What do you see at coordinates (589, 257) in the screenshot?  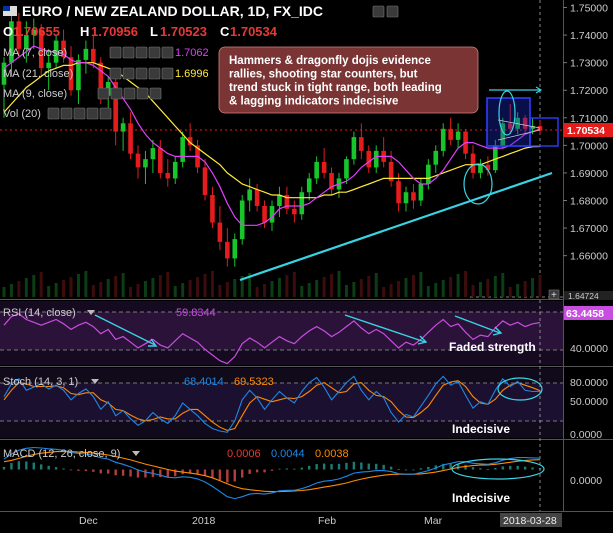 I see `price-tick-label: 1.66000` at bounding box center [589, 257].